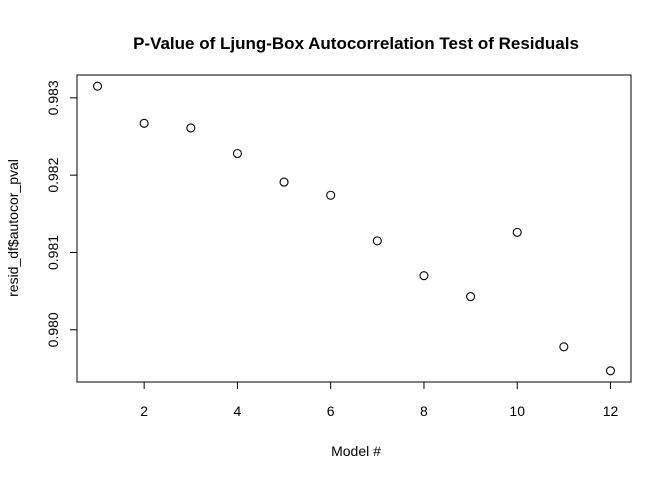  Describe the element at coordinates (611, 411) in the screenshot. I see `x-tick-label: 12` at that location.